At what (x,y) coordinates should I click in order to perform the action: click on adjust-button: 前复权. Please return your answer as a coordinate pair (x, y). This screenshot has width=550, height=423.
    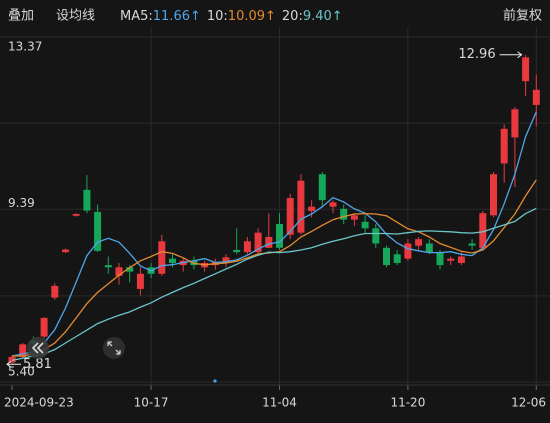
    Looking at the image, I should click on (522, 16).